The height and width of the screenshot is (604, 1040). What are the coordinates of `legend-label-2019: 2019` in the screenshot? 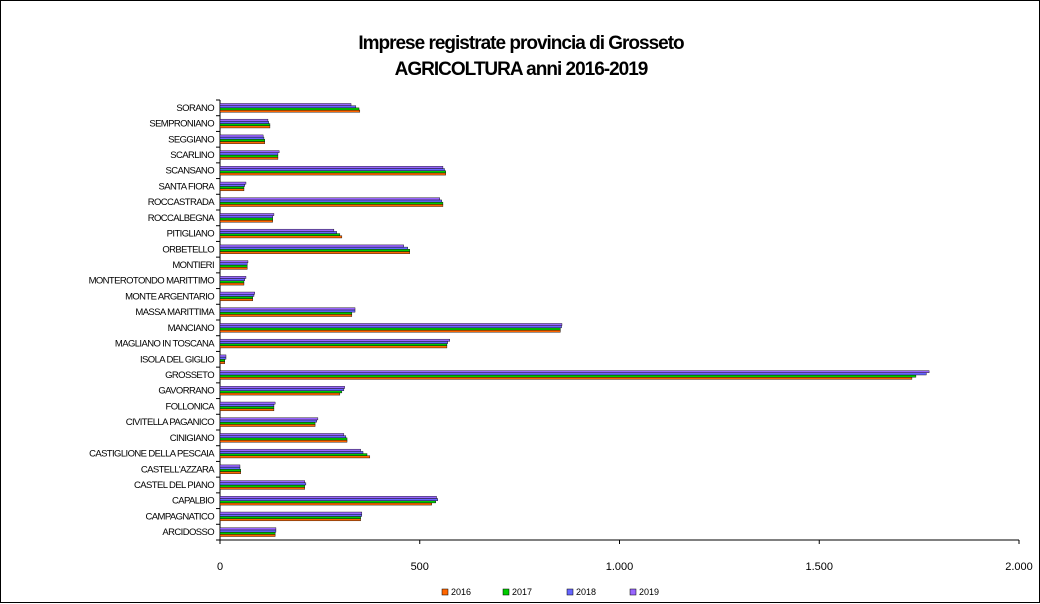 It's located at (649, 592).